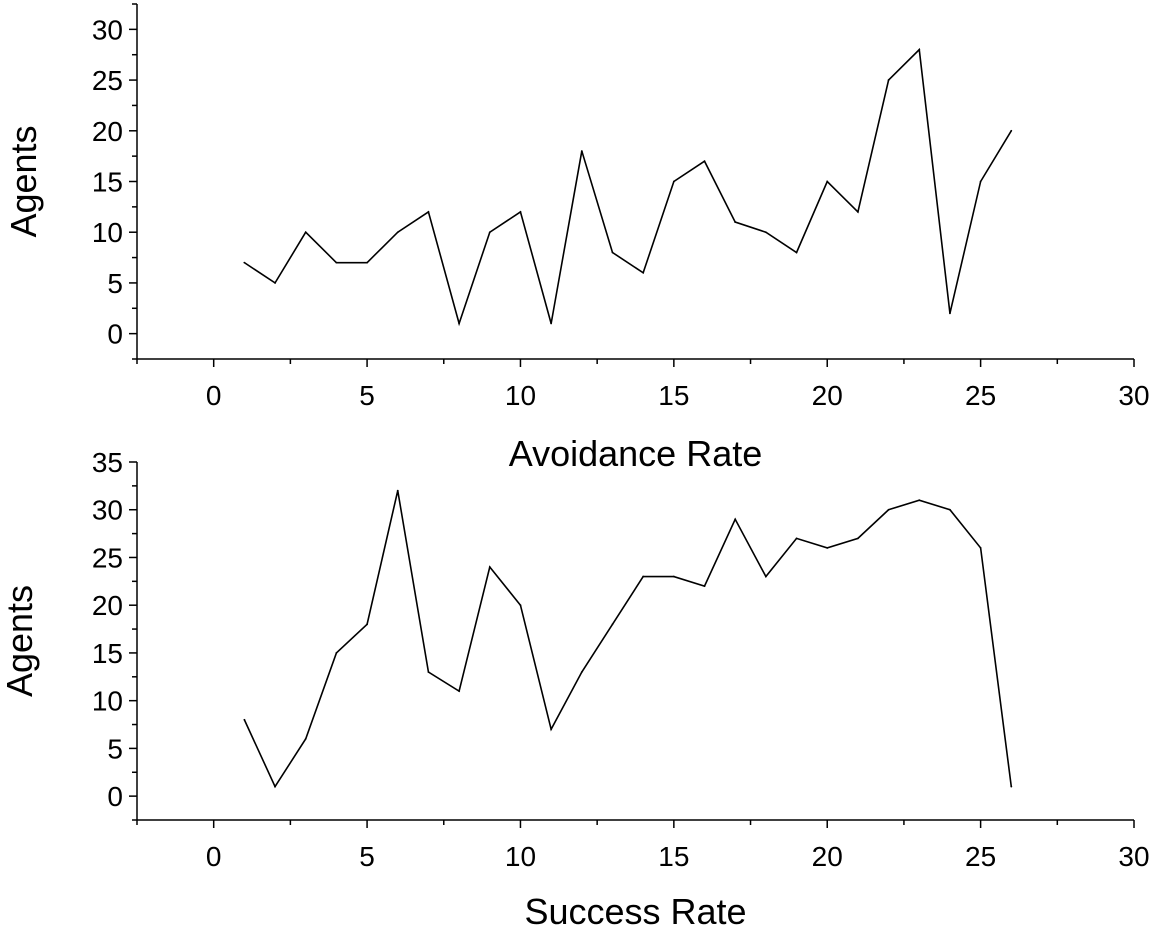 The width and height of the screenshot is (1155, 929). Describe the element at coordinates (980, 856) in the screenshot. I see `success-x-tick-label: 25` at that location.